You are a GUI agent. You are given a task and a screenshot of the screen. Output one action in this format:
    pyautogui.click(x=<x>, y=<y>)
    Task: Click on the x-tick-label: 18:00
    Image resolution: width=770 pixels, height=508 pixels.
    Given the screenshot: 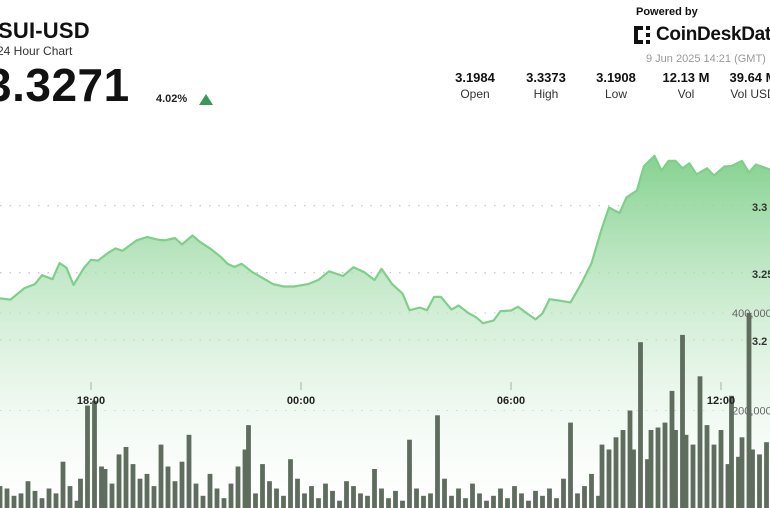 What is the action you would take?
    pyautogui.click(x=91, y=401)
    